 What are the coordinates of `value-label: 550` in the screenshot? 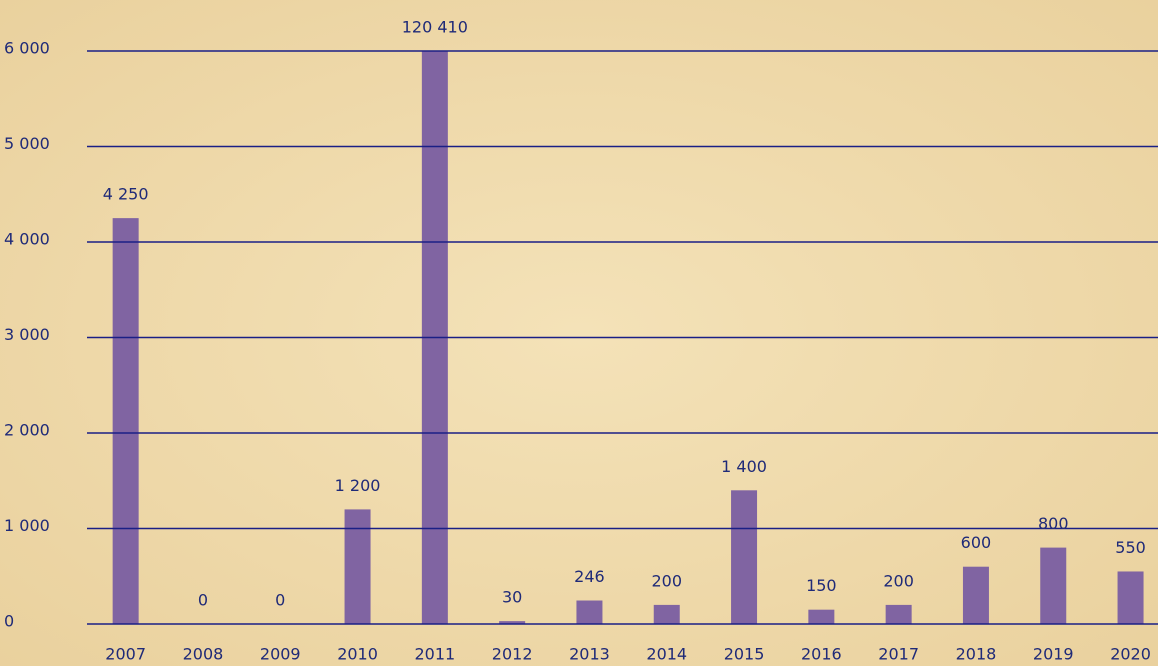 It's located at (1130, 547).